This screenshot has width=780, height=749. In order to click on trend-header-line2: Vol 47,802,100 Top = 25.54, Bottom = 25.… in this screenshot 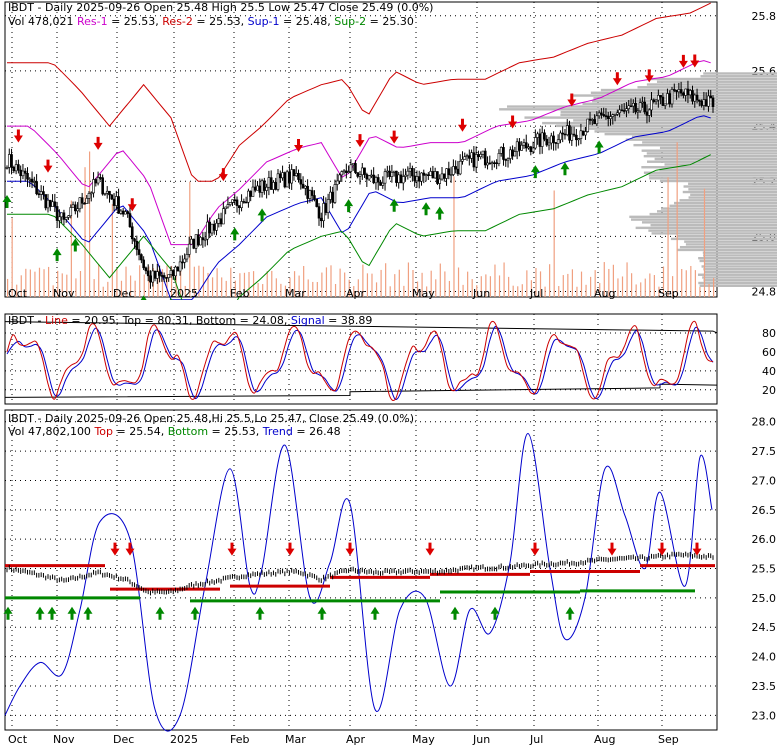, I will do `click(174, 431)`.